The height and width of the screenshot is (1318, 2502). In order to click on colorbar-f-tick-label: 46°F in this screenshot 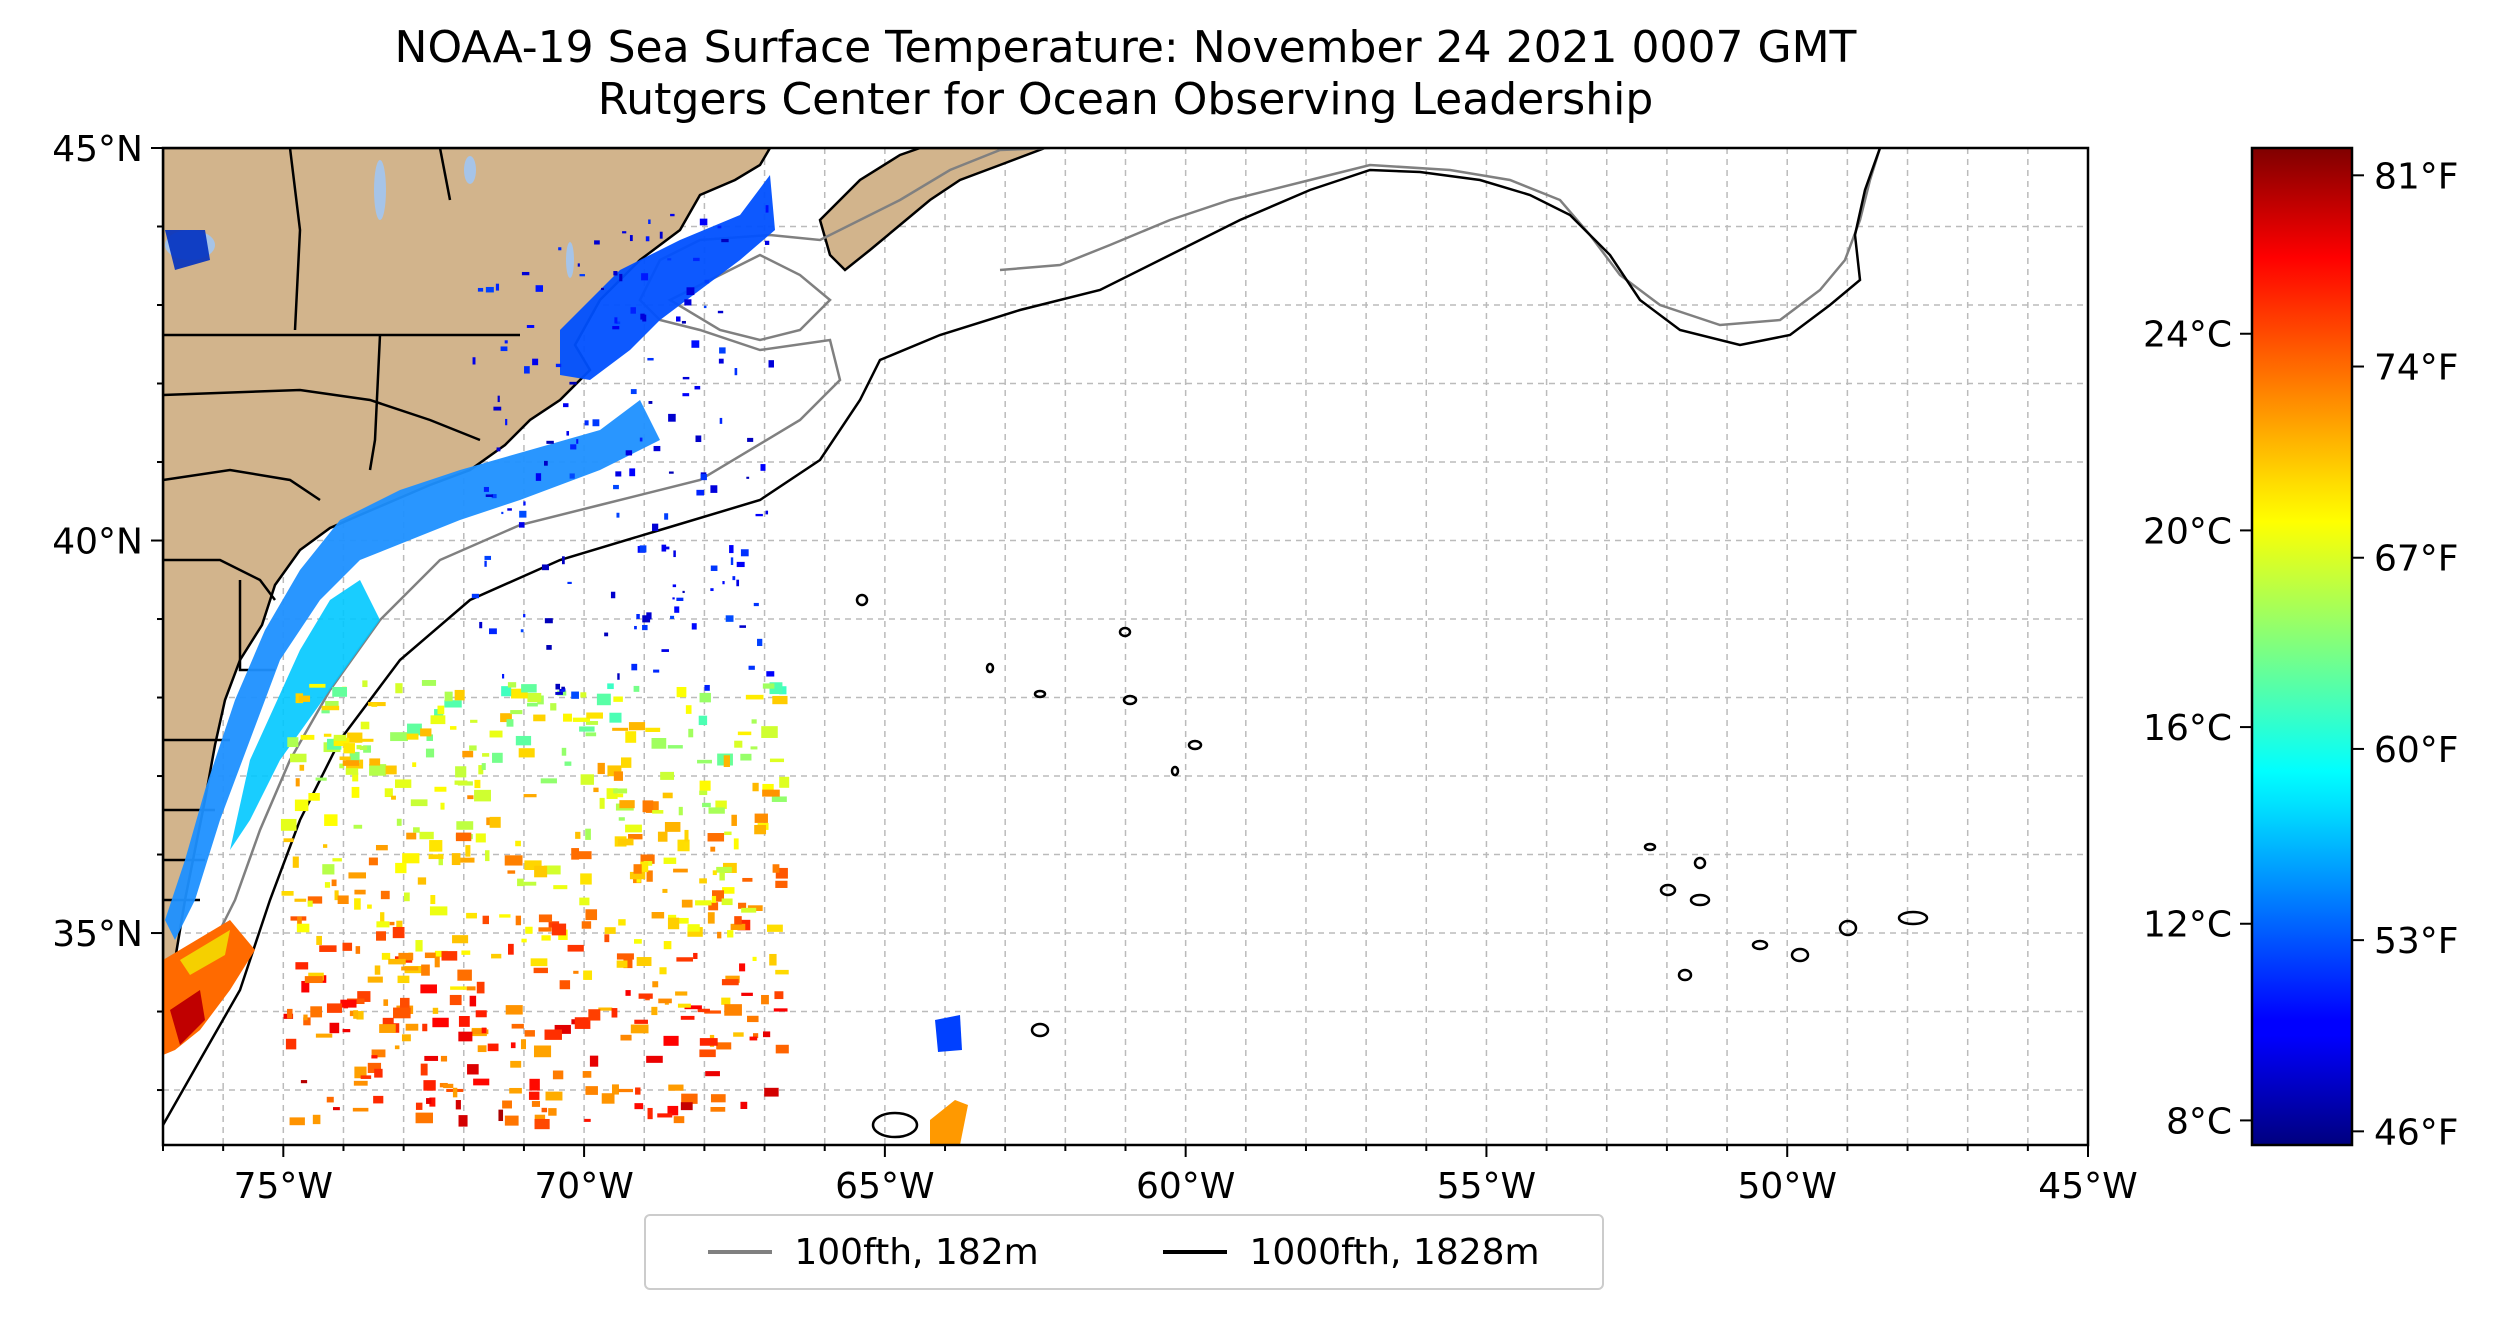, I will do `click(2416, 1132)`.